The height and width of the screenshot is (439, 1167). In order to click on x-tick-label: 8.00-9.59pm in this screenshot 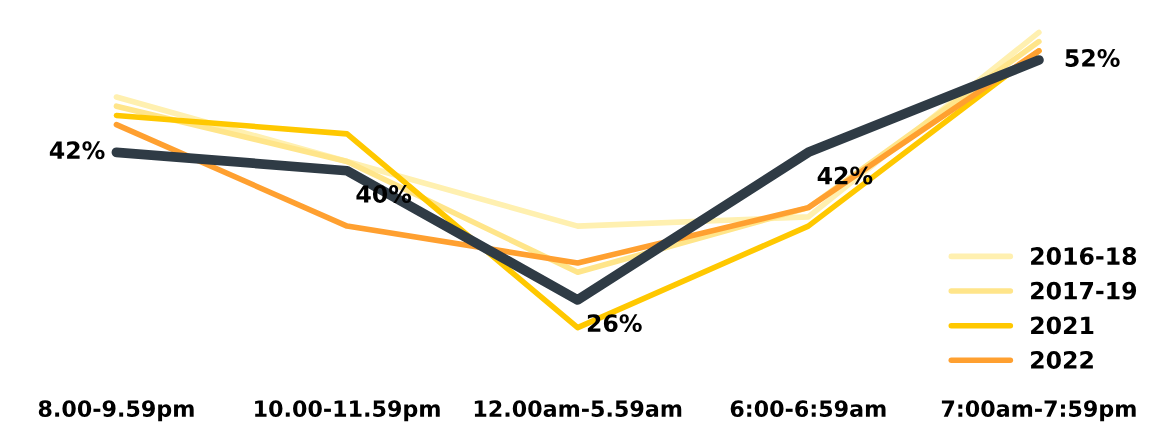, I will do `click(116, 411)`.